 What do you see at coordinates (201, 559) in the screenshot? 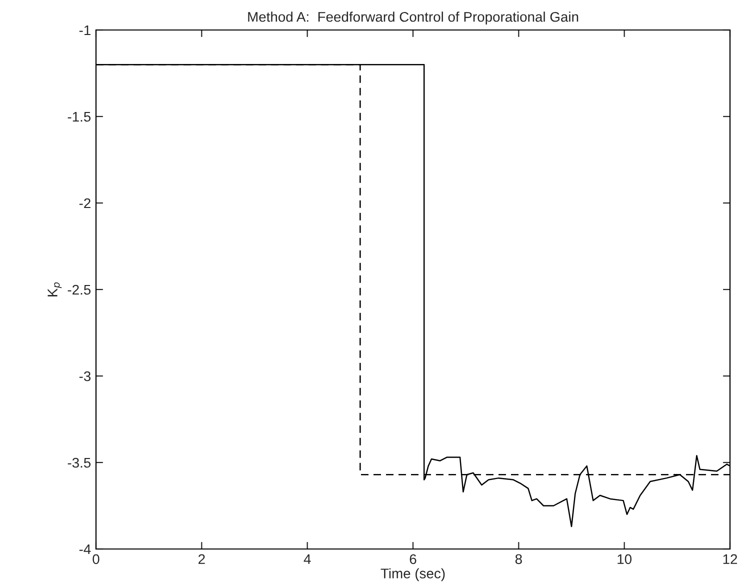
I see `x-tick-label: 2` at bounding box center [201, 559].